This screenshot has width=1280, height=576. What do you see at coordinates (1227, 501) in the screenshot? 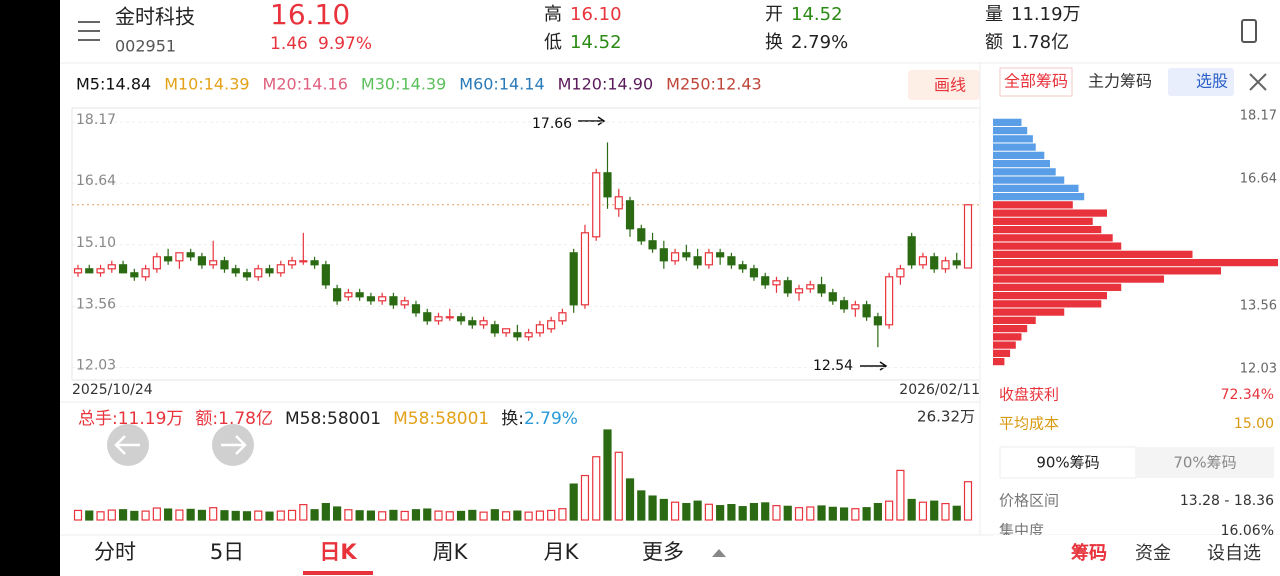
I see `range-value: 13.28 - 18.36` at bounding box center [1227, 501].